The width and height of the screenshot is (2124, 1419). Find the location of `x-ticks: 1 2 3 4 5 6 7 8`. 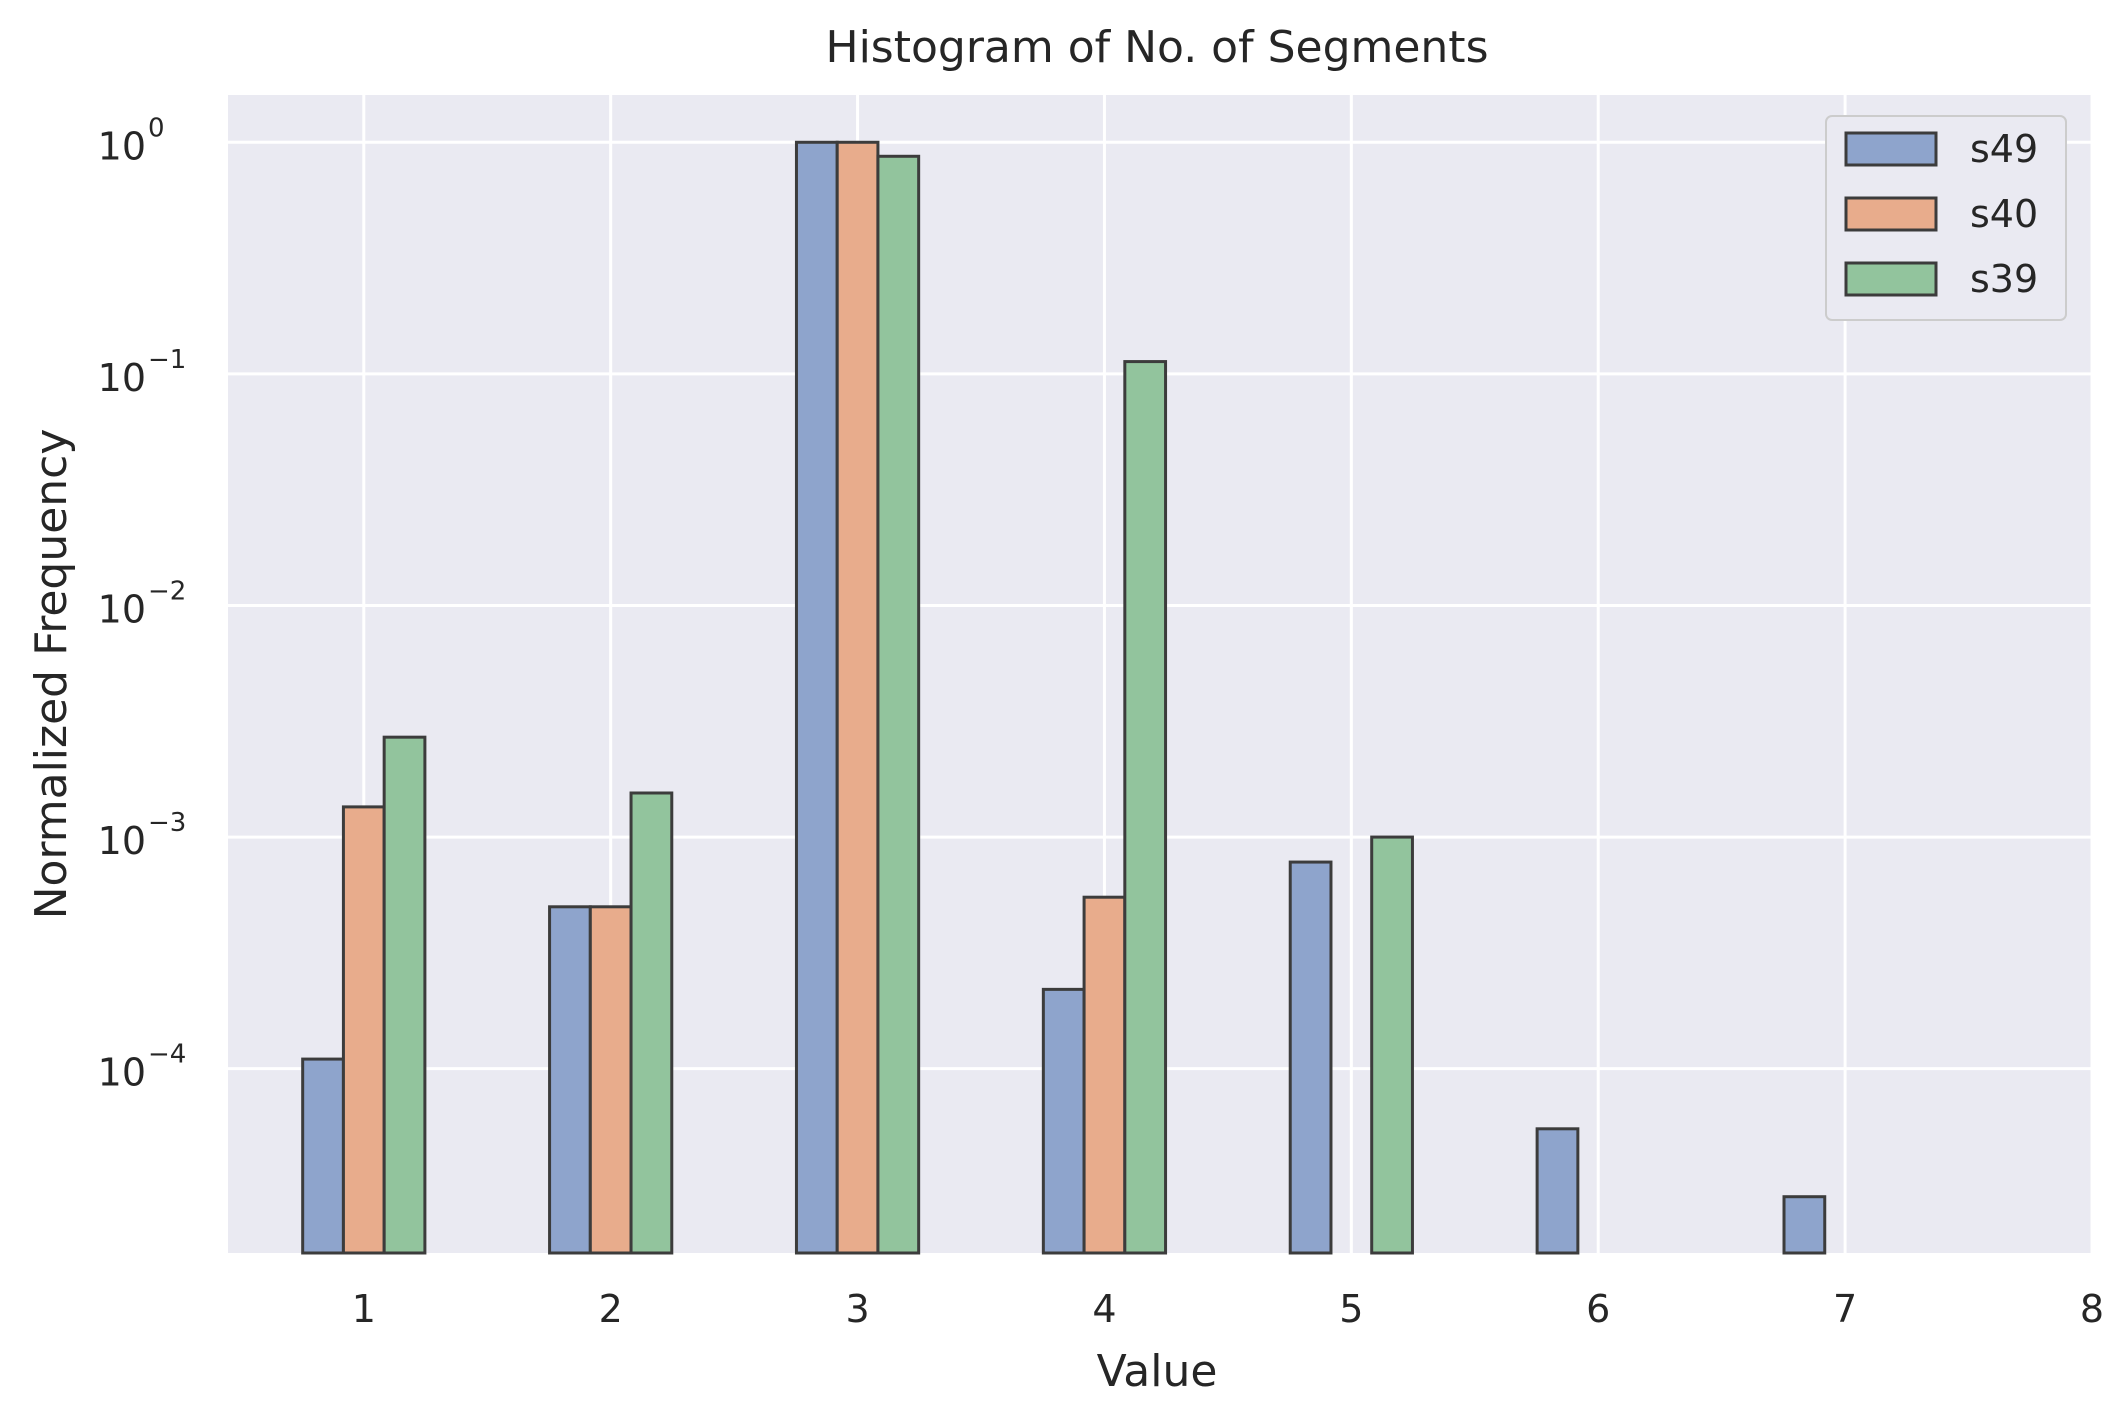

x-ticks: 1 2 3 4 5 6 7 8 is located at coordinates (1228, 1309).